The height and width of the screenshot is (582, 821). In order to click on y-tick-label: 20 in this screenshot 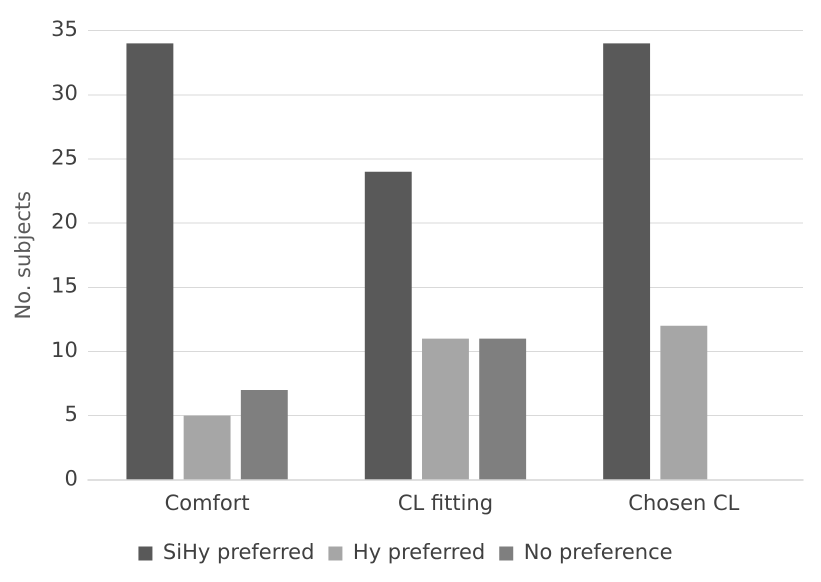, I will do `click(64, 222)`.